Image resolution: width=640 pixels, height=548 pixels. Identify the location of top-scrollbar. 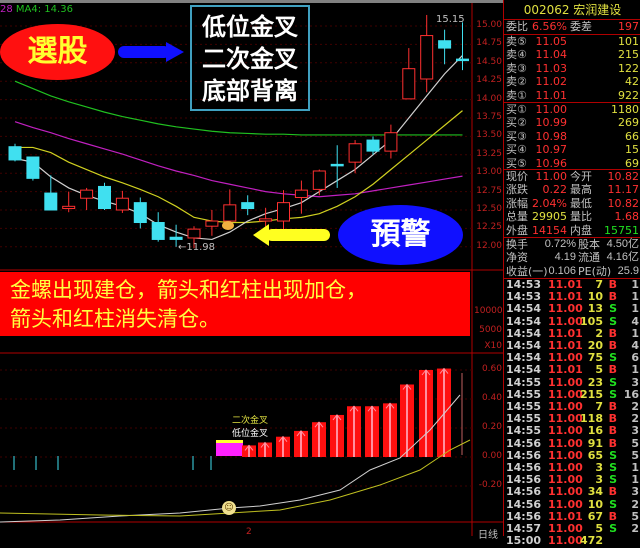
(251, 1).